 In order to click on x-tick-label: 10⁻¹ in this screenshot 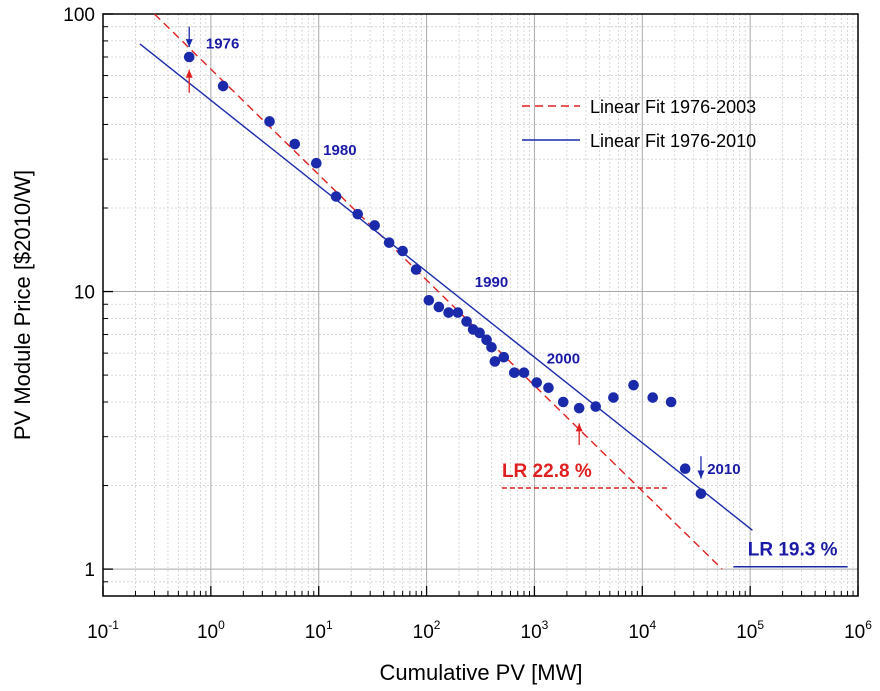, I will do `click(103, 630)`.